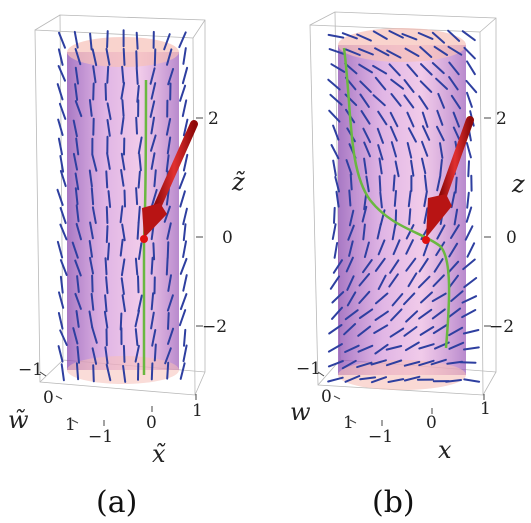 The image size is (531, 523). Describe the element at coordinates (30, 370) in the screenshot. I see `panel-a-wtick-neg1: −1` at that location.